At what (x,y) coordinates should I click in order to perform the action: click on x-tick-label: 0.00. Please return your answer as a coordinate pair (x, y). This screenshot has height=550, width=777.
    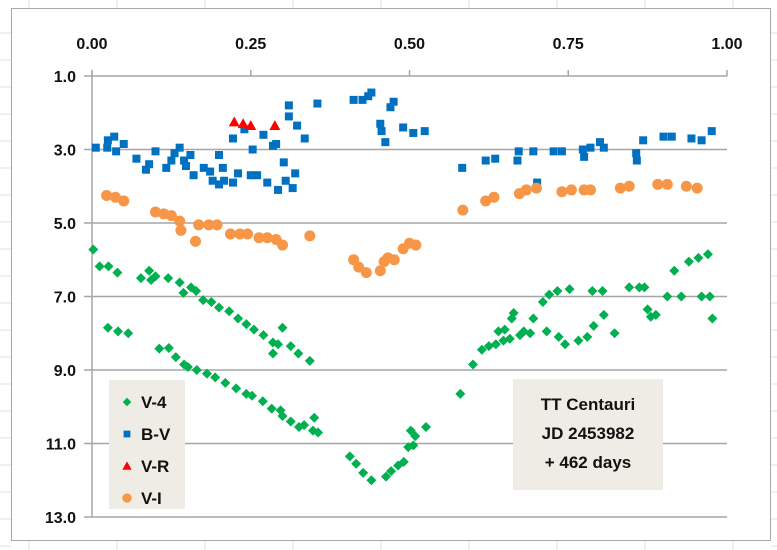
    Looking at the image, I should click on (91, 44).